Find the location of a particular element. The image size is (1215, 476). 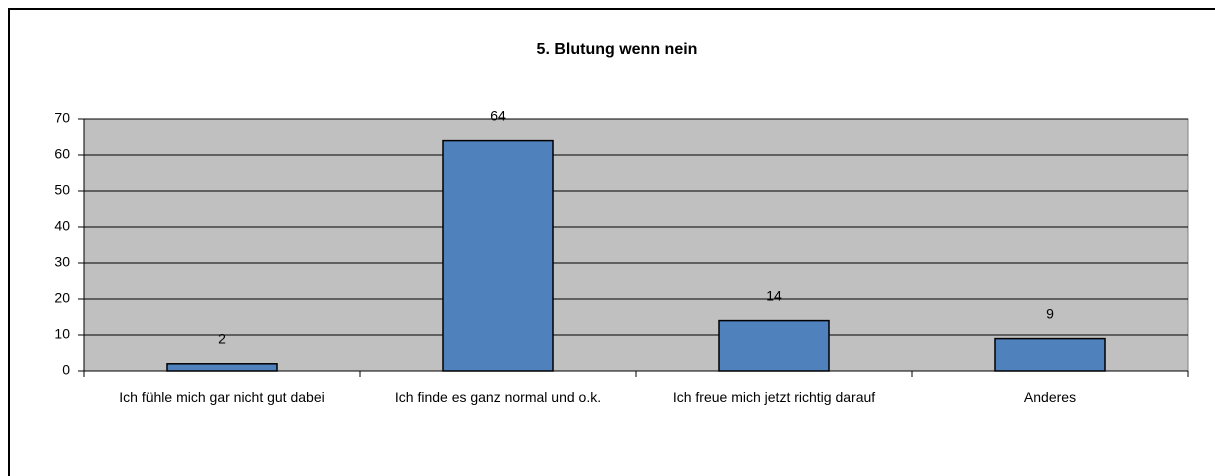

y-tick-label: 30 is located at coordinates (62, 262).